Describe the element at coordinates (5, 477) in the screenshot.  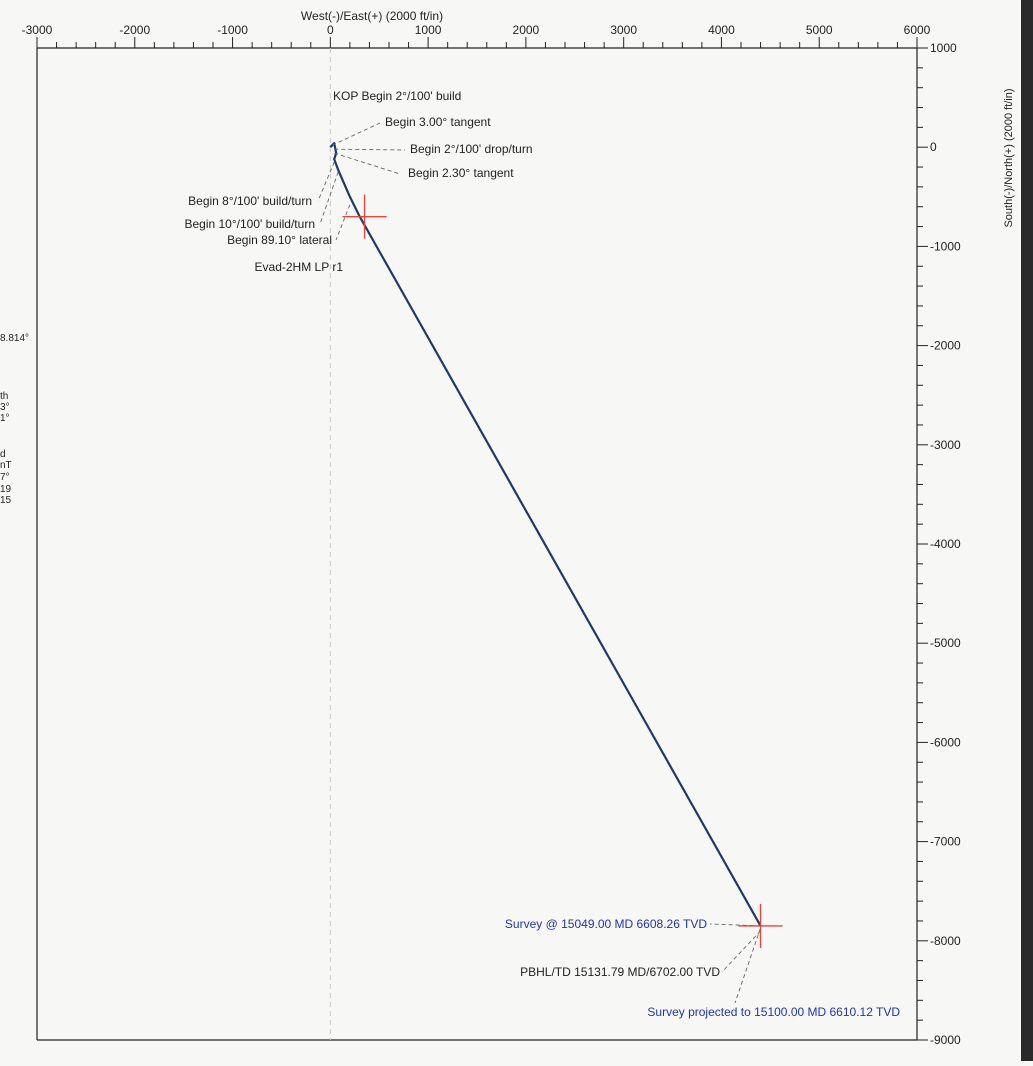
I see `left-fragment-7: 7°` at that location.